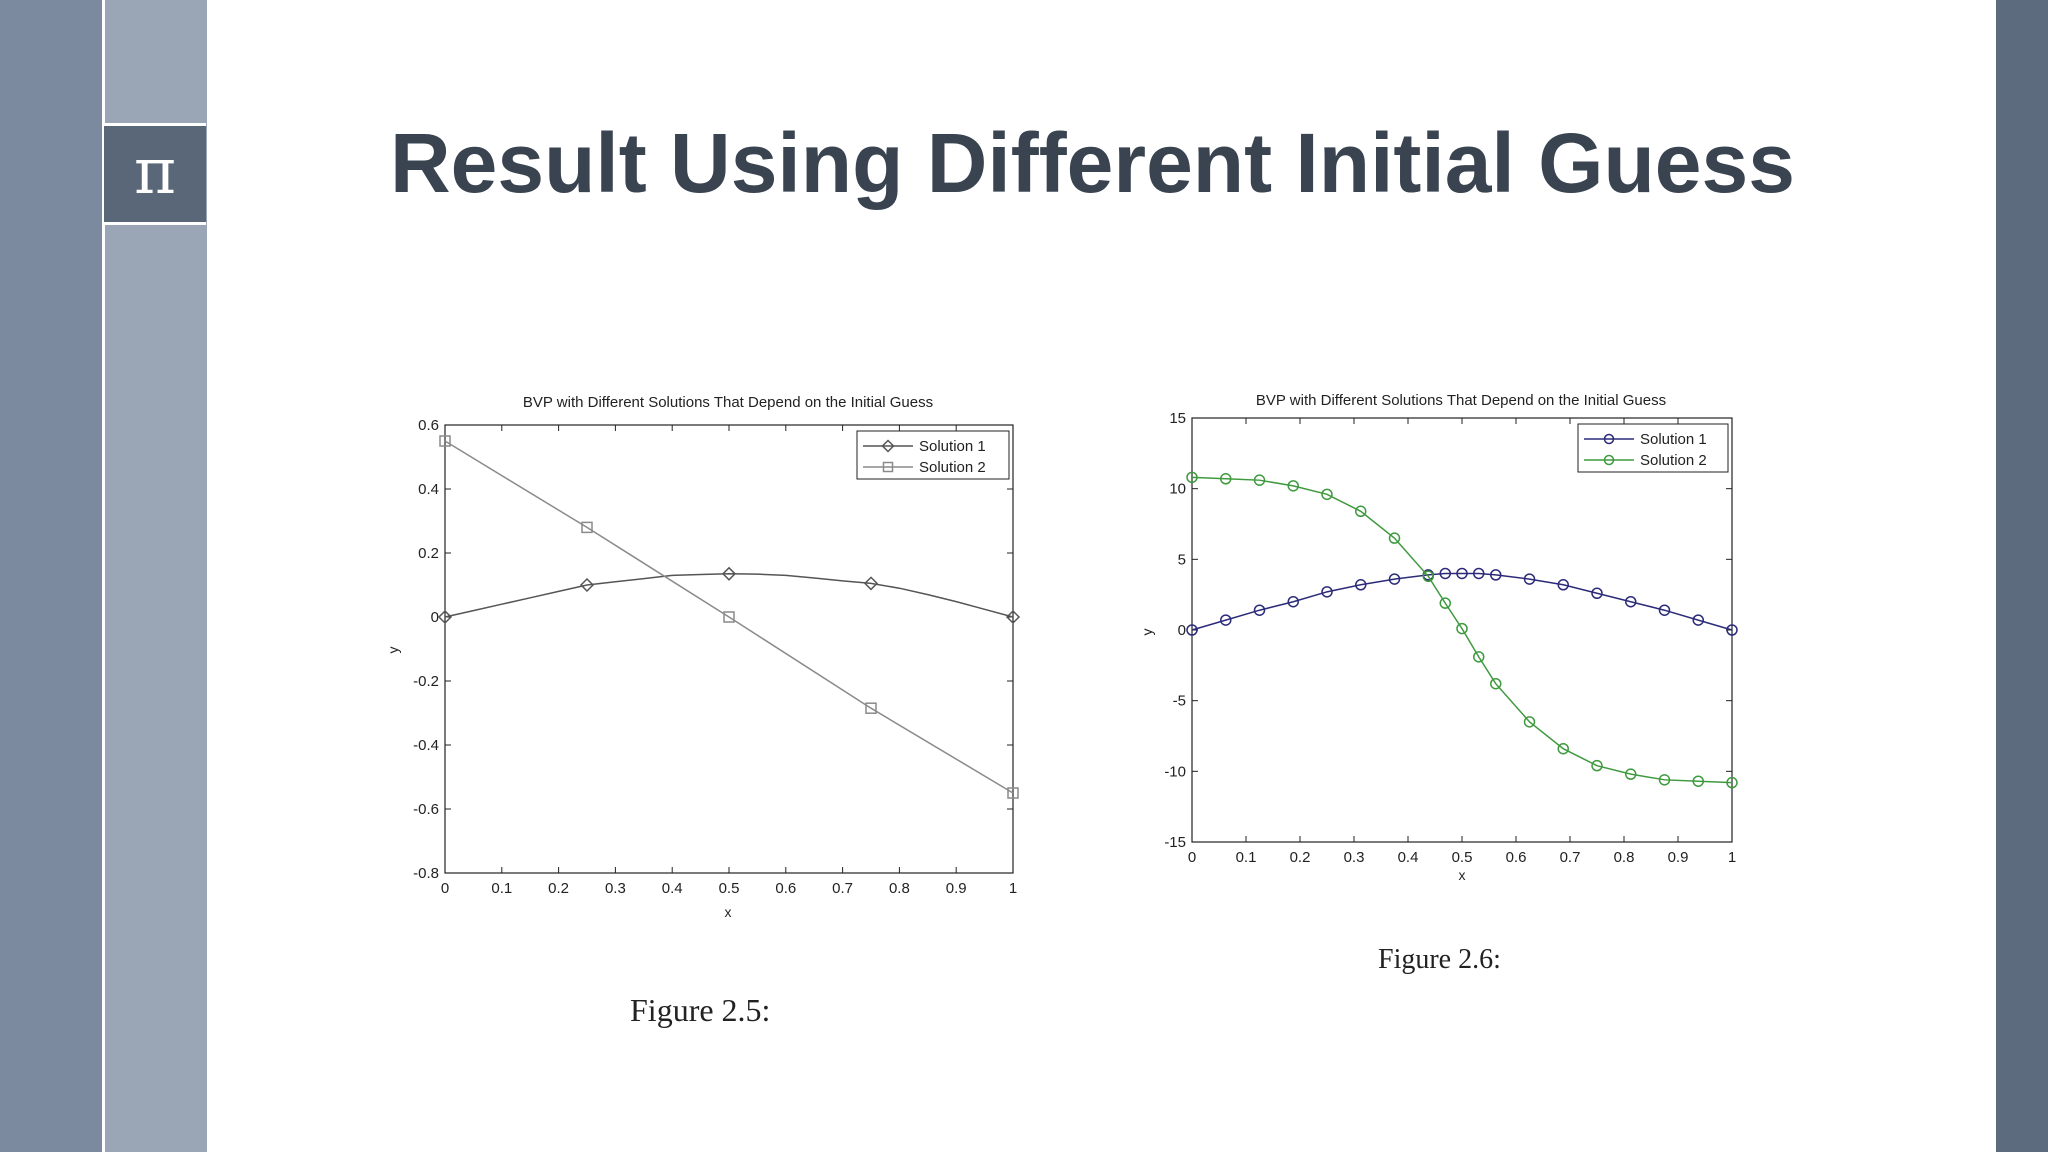  Describe the element at coordinates (428, 489) in the screenshot. I see `y-tick-label: 0.4` at that location.